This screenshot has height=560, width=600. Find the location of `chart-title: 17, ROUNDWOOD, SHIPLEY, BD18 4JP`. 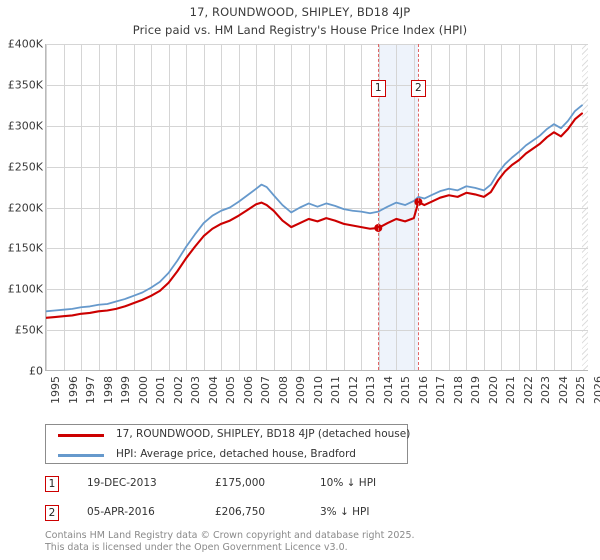

chart-title: 17, ROUNDWOOD, SHIPLEY, BD18 4JP is located at coordinates (300, 12).